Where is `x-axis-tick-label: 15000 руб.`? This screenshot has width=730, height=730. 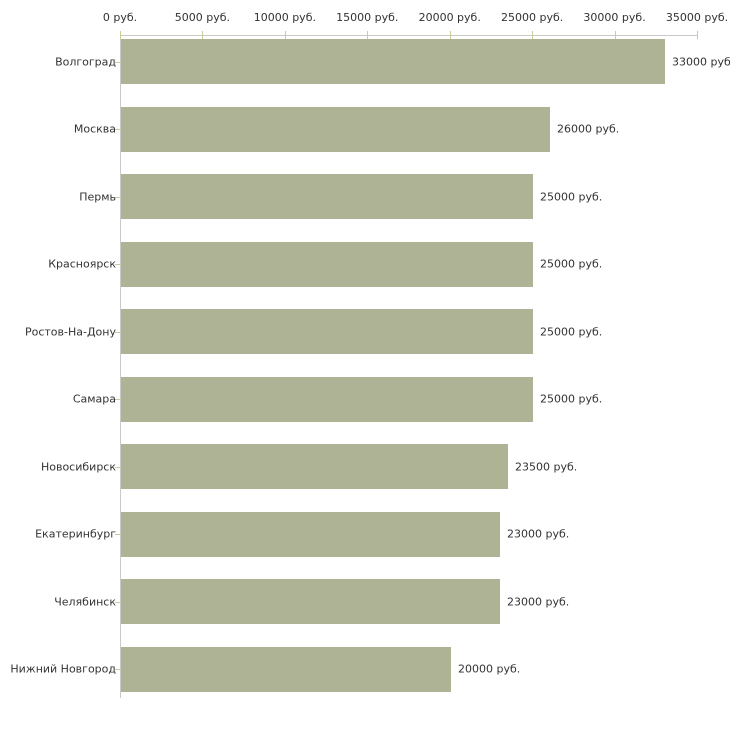 x-axis-tick-label: 15000 руб. is located at coordinates (367, 17).